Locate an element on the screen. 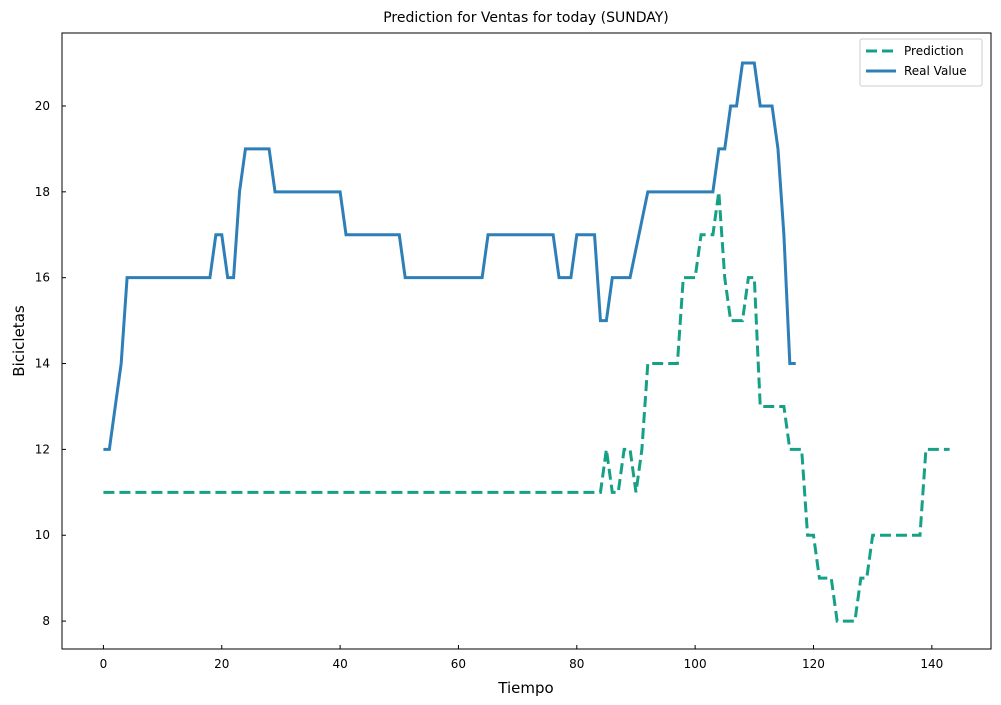 Image resolution: width=1001 pixels, height=705 pixels. x-tick-label: 40 is located at coordinates (339, 664).